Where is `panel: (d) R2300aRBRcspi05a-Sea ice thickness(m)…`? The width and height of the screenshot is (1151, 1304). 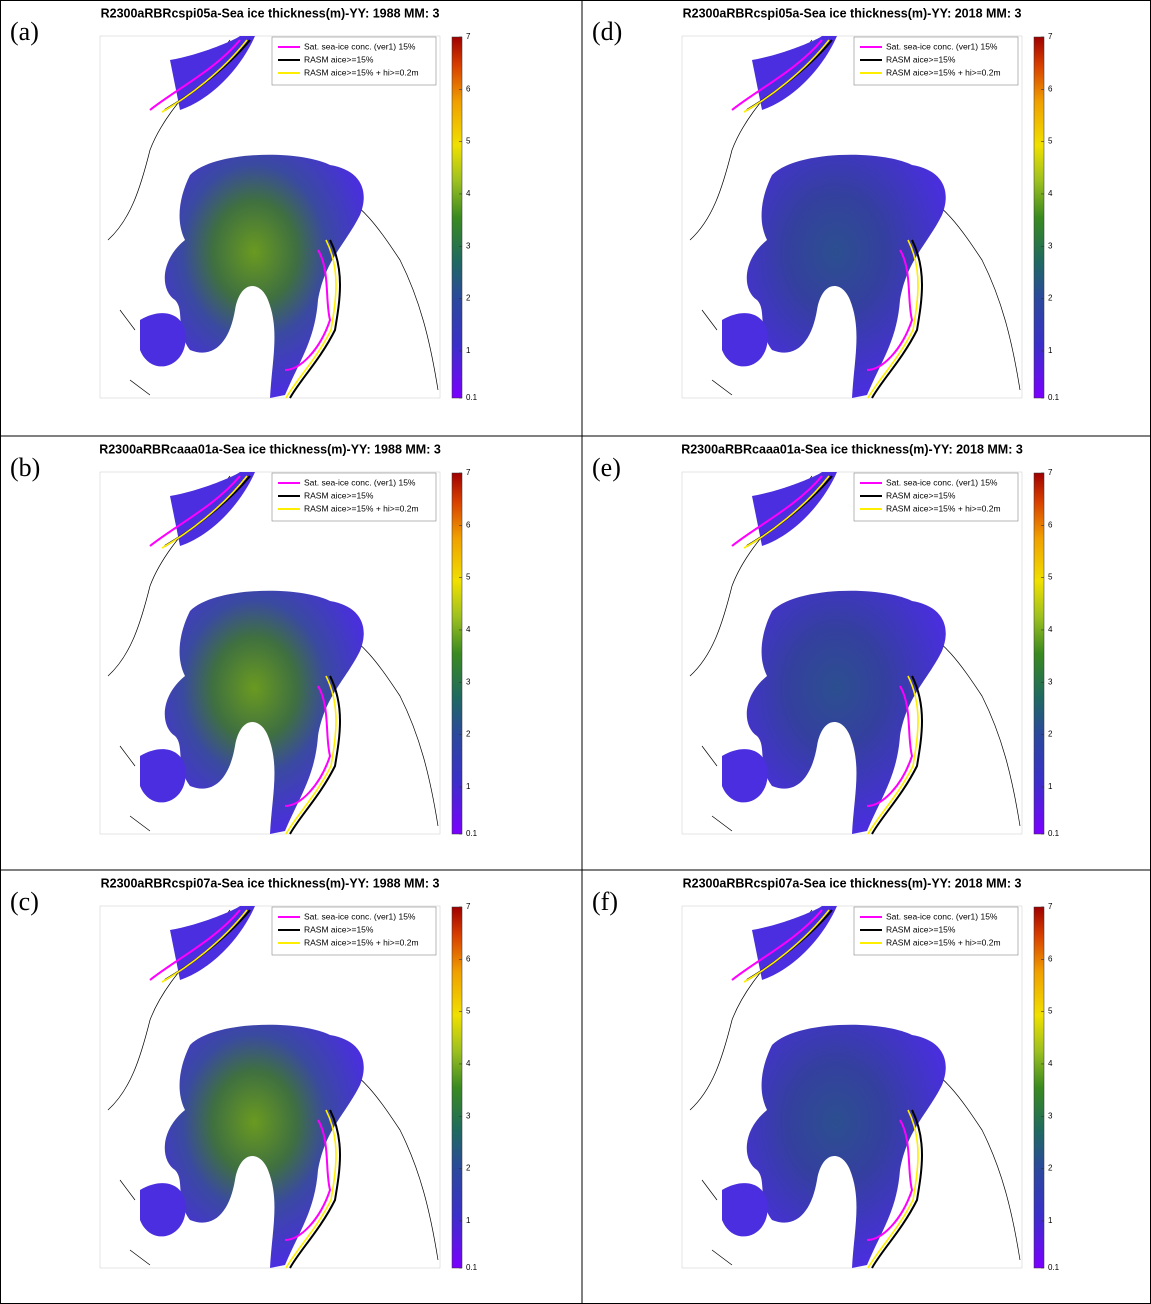
panel: (d) R2300aRBRcspi05a-Sea ice thickness(m)… is located at coordinates (826, 204).